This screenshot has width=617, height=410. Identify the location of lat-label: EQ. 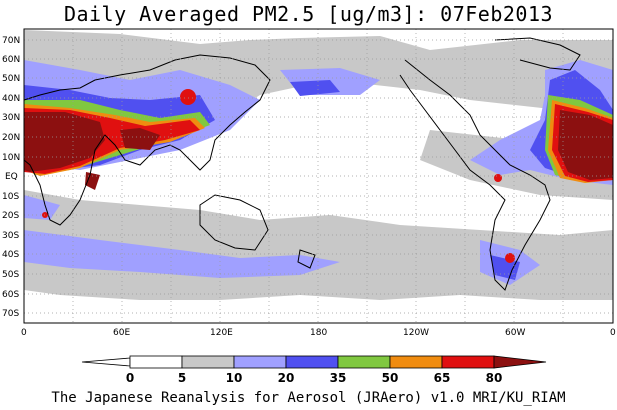
(11, 177).